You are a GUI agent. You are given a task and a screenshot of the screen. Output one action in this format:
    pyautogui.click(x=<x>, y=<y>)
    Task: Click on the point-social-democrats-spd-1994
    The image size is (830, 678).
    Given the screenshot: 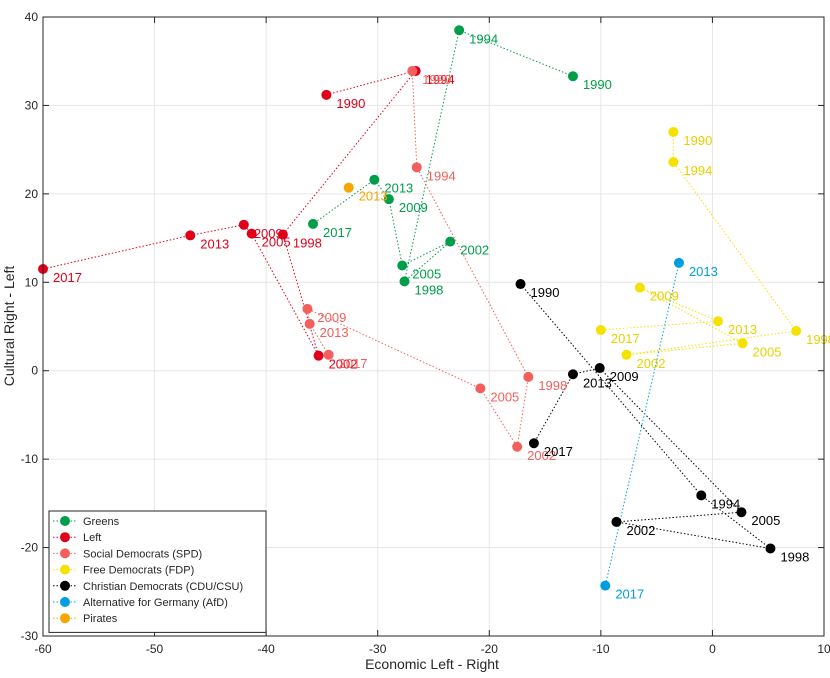 What is the action you would take?
    pyautogui.click(x=416, y=167)
    